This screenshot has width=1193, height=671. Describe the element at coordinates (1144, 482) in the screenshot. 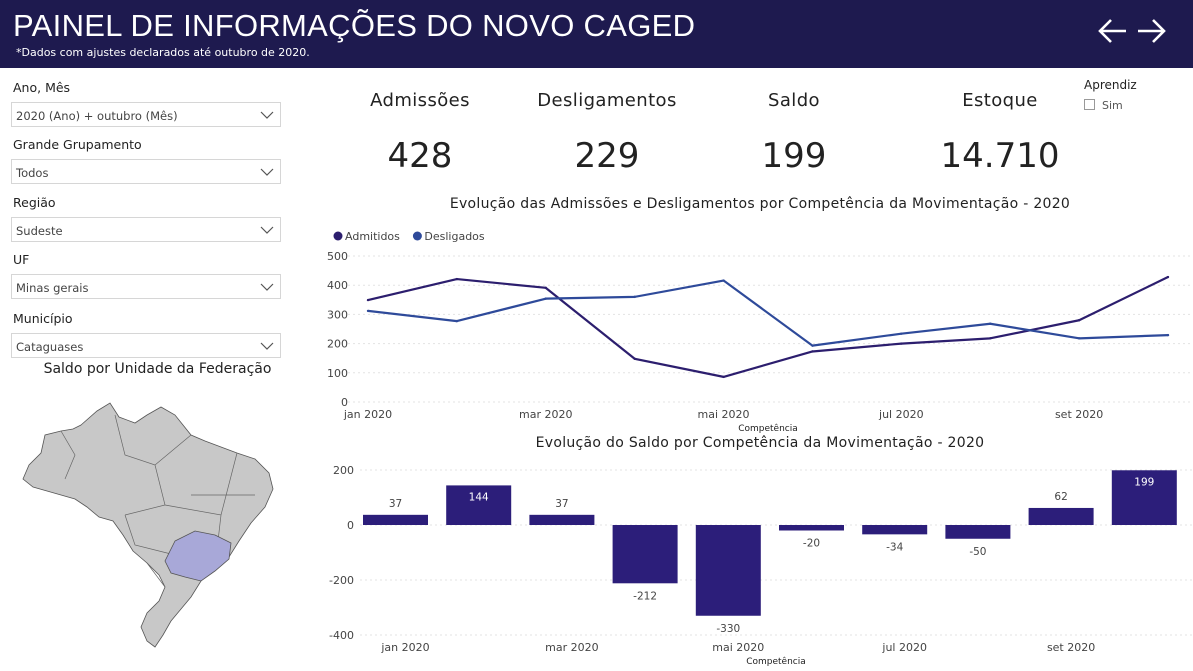

I see `data-label: 199` at that location.